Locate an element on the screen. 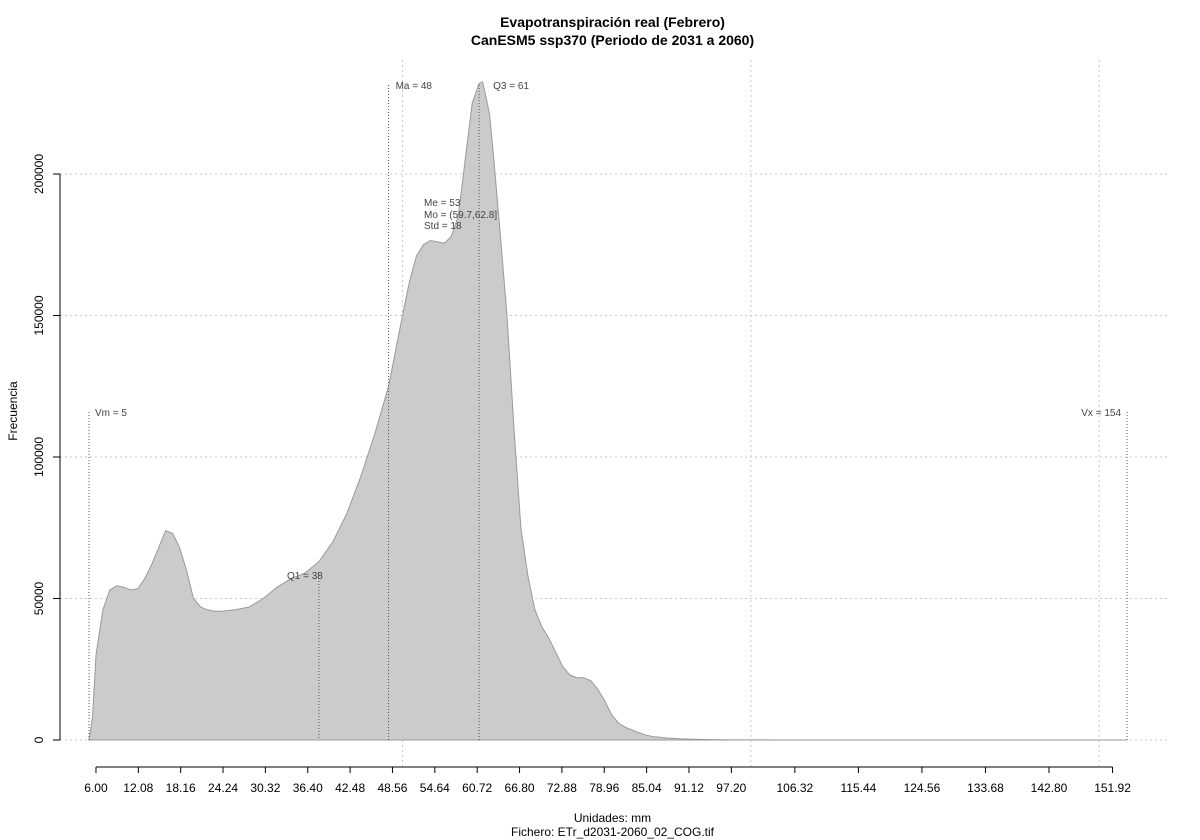 This screenshot has height=840, width=1200. chart-subtitle: CanESM5 ssp370 (Periodo de 2031 a 2060) is located at coordinates (612, 40).